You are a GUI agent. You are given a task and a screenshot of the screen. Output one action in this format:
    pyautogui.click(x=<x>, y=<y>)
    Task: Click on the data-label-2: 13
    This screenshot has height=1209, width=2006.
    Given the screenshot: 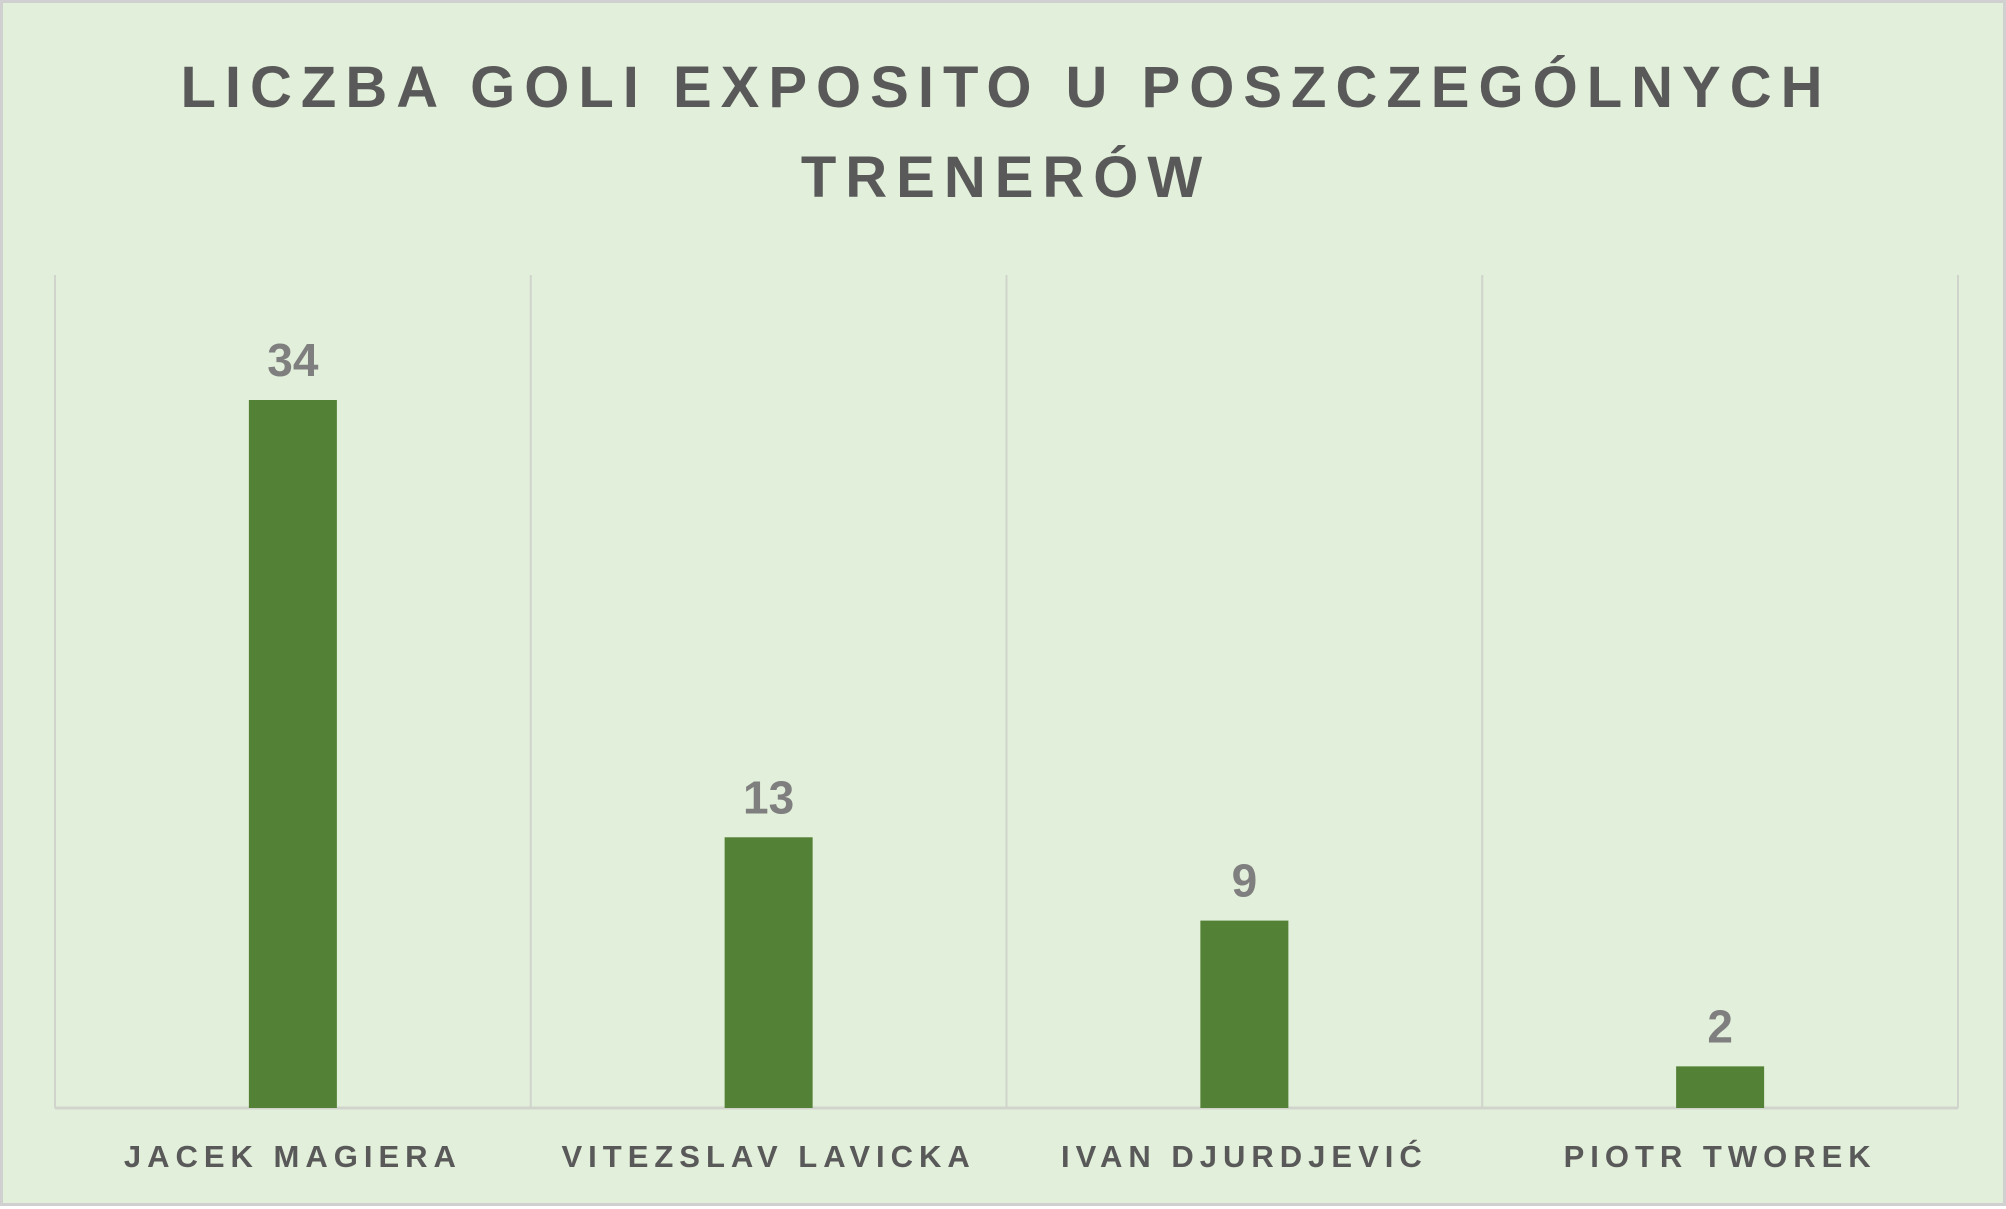 What is the action you would take?
    pyautogui.click(x=768, y=797)
    